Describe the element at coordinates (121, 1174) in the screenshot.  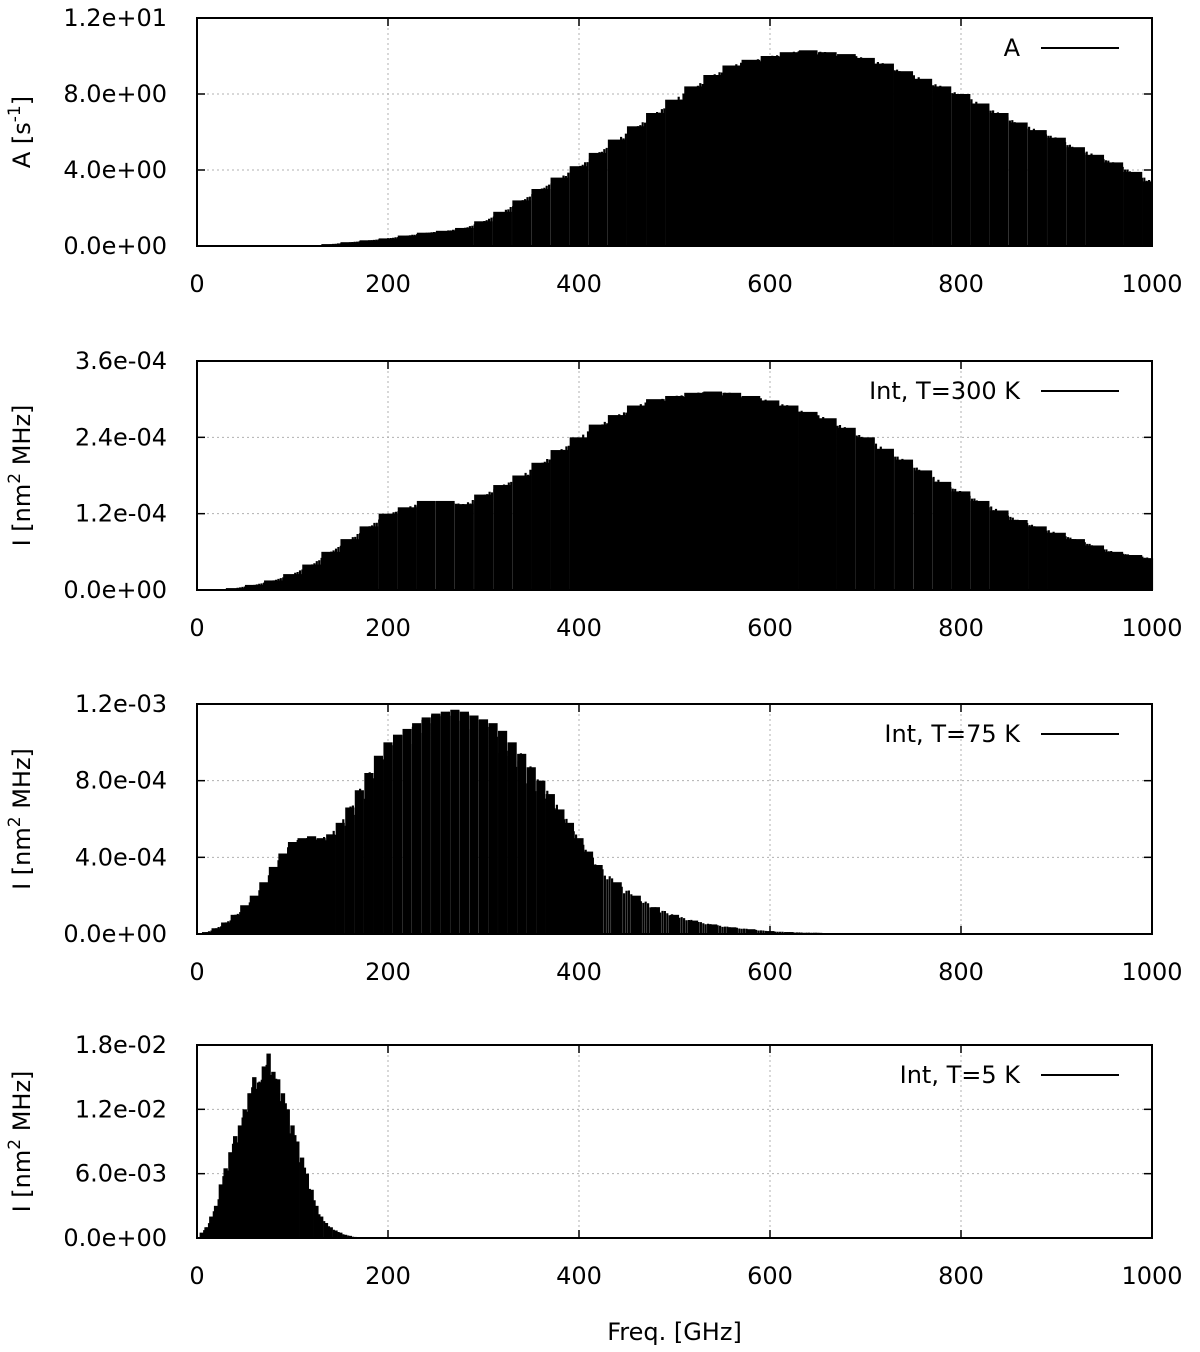
I see `y-tick-label: 6.0e-03` at that location.